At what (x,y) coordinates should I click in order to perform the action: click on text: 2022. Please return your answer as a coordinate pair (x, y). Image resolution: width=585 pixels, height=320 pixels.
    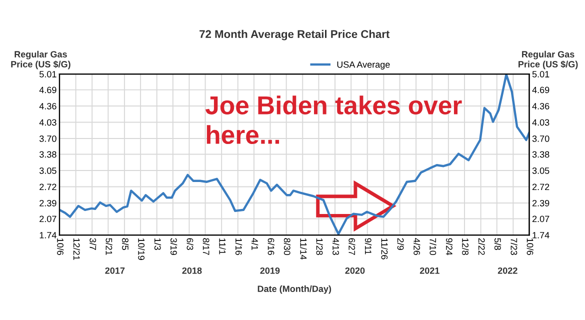
    Looking at the image, I should click on (508, 270).